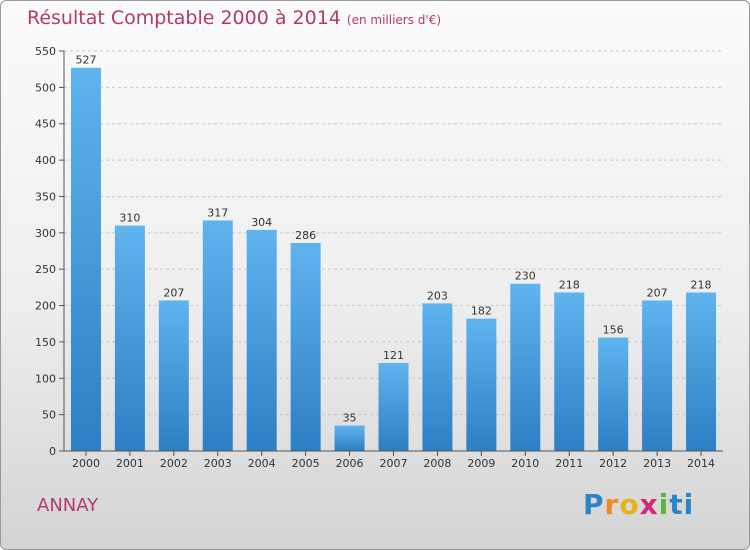  What do you see at coordinates (394, 20) in the screenshot?
I see `chart-subtitle: (en milliers d'€)` at bounding box center [394, 20].